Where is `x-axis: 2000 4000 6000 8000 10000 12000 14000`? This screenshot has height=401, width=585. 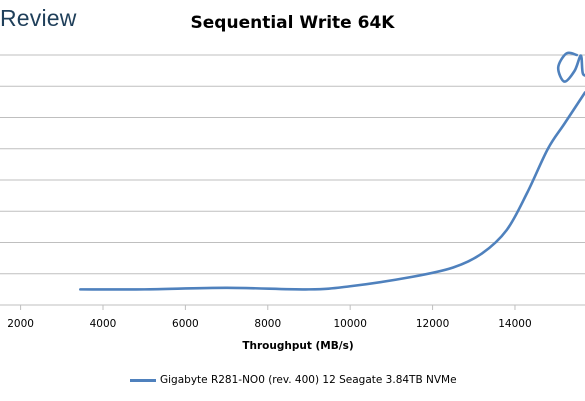 x-axis: 2000 4000 6000 8000 10000 12000 14000 is located at coordinates (269, 317).